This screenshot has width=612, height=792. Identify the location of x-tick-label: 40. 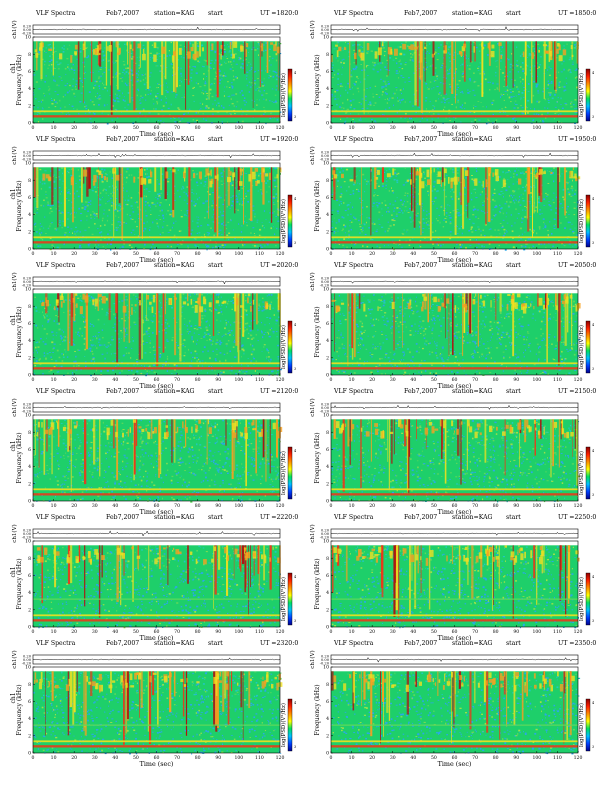
(115, 632).